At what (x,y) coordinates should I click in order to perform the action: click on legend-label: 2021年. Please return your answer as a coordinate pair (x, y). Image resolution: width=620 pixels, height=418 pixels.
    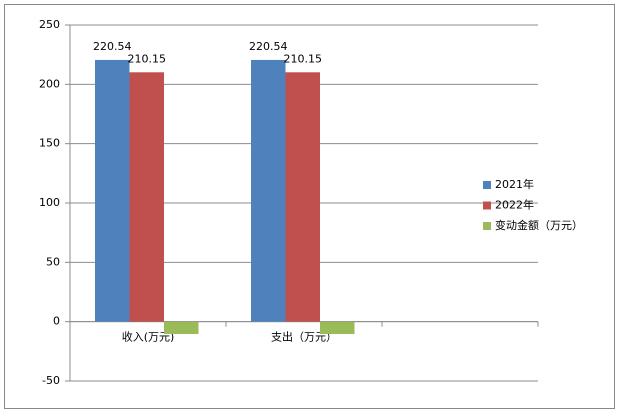
    Looking at the image, I should click on (514, 184).